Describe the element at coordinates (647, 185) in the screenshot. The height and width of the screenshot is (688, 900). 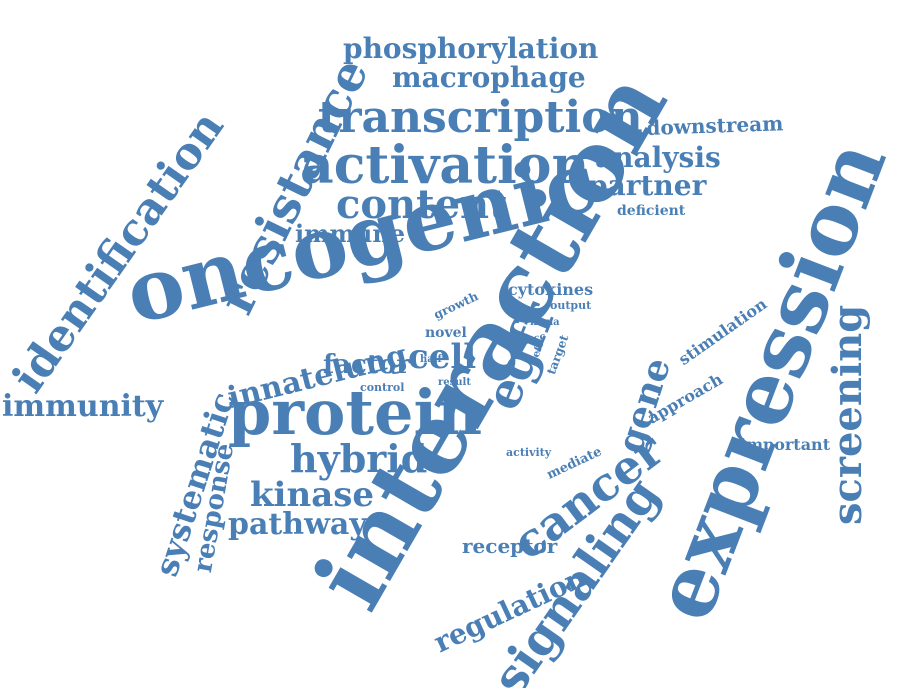
I see `word-partner: partner` at that location.